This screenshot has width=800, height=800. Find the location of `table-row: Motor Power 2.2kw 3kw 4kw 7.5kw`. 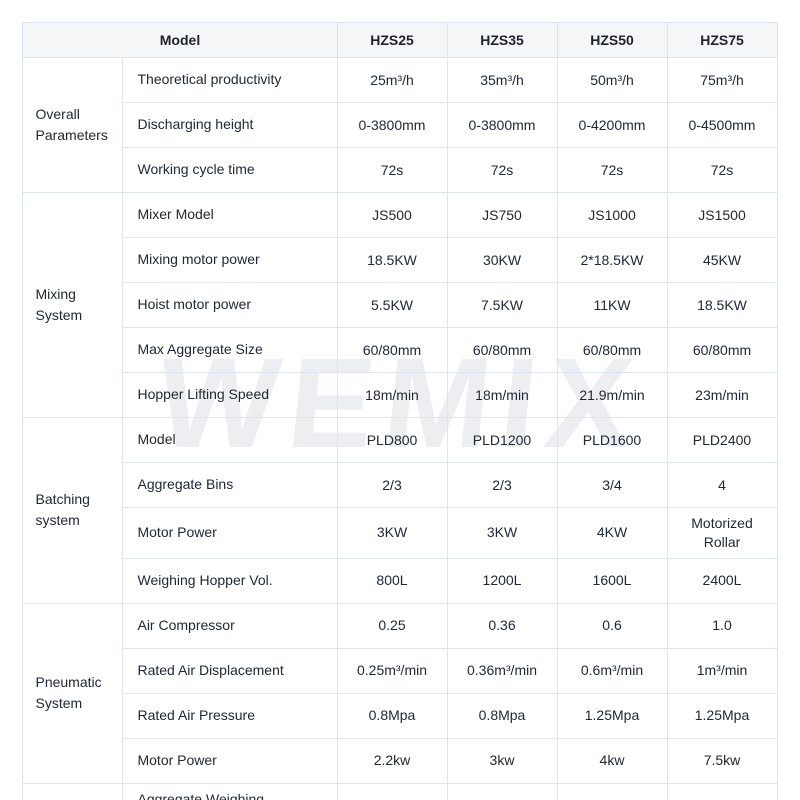

table-row: Motor Power 2.2kw 3kw 4kw 7.5kw is located at coordinates (400, 760).